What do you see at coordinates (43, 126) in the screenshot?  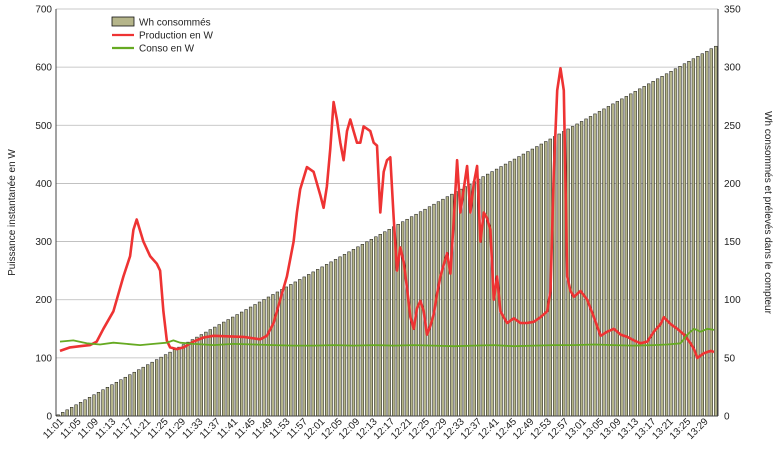 I see `left-tick-label: 500` at bounding box center [43, 126].